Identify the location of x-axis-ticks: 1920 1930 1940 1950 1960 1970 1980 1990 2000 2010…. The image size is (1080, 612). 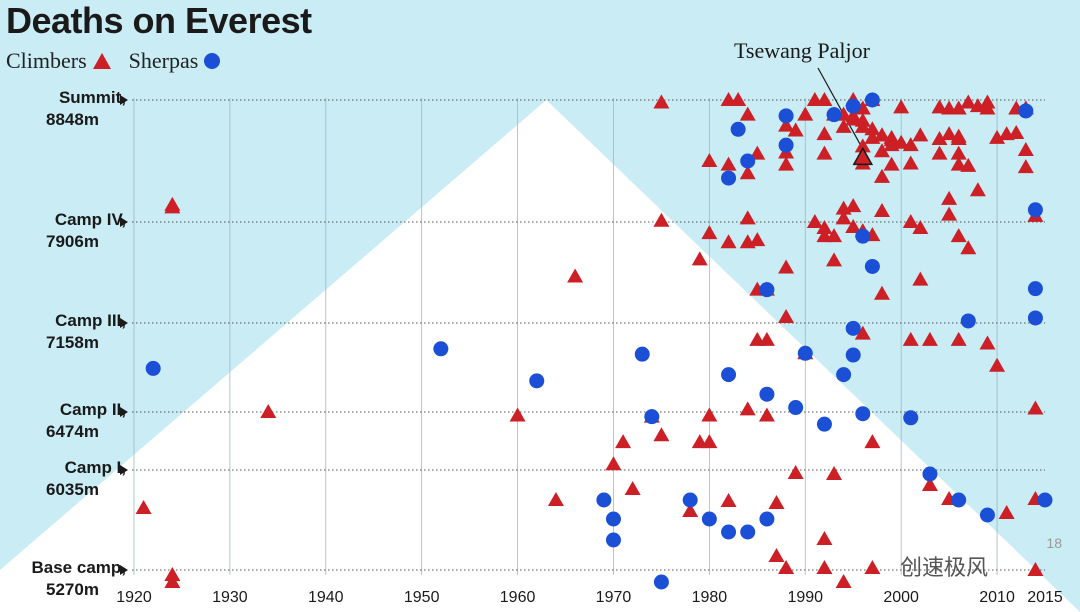
(589, 597).